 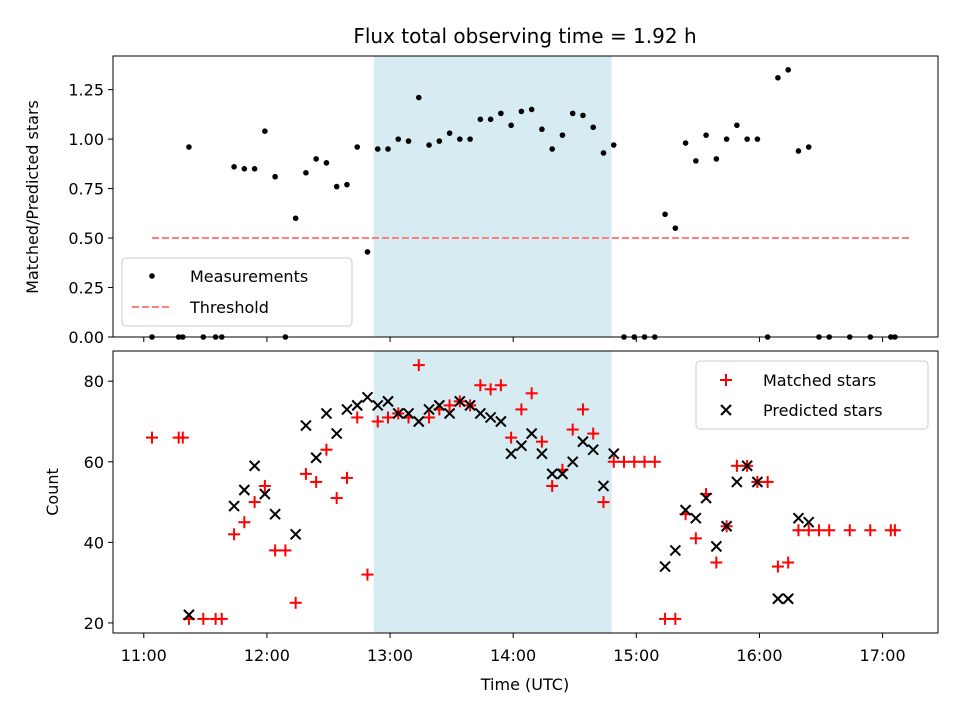 I want to click on bottom-legend: Matched stars Predicted stars, so click(x=812, y=395).